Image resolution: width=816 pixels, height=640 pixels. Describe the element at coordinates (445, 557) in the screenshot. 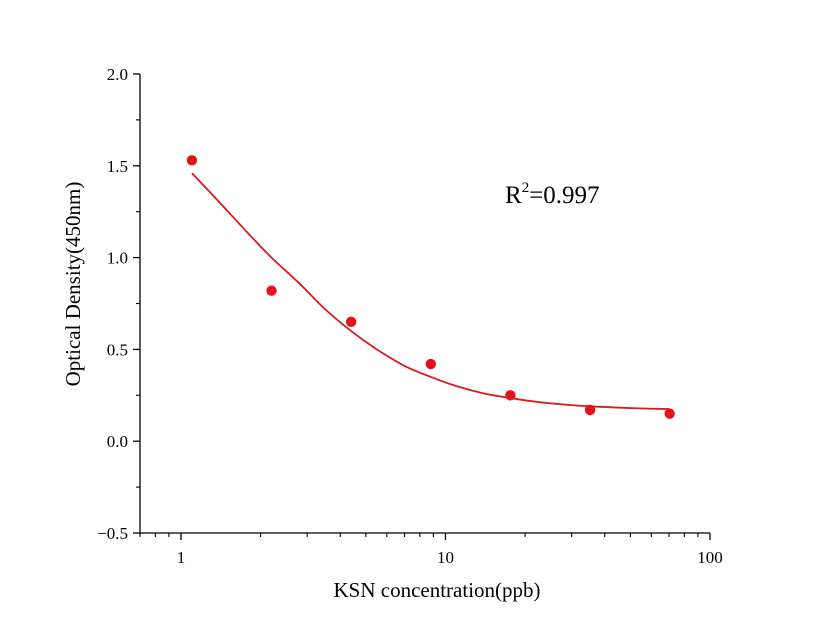

I see `x-tick-label: 10` at that location.